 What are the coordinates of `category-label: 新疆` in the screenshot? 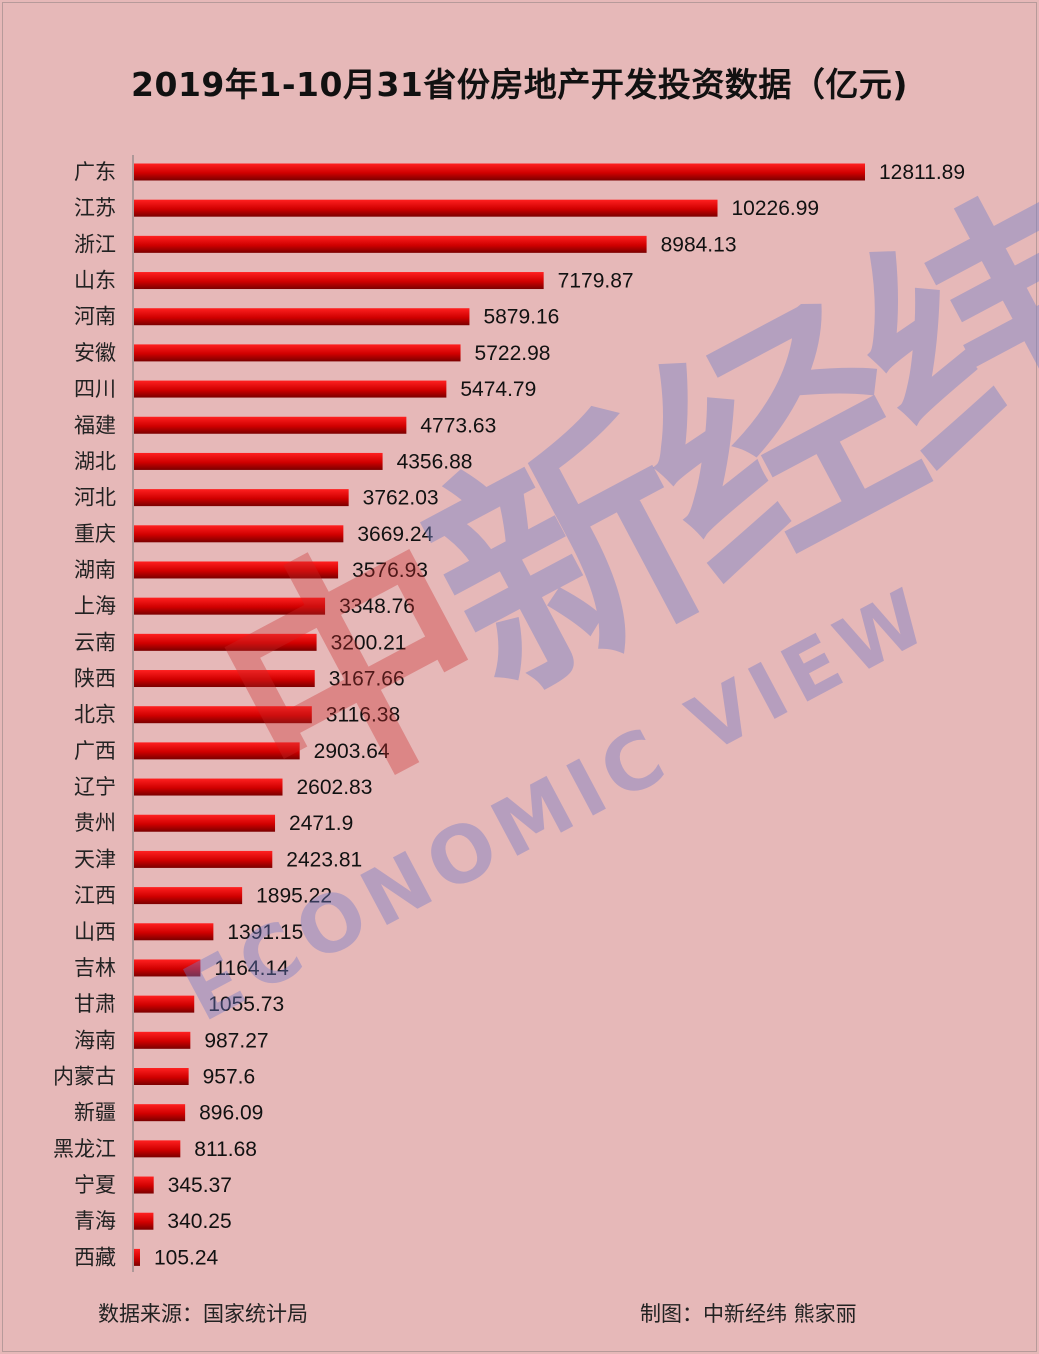 It's located at (95, 1113).